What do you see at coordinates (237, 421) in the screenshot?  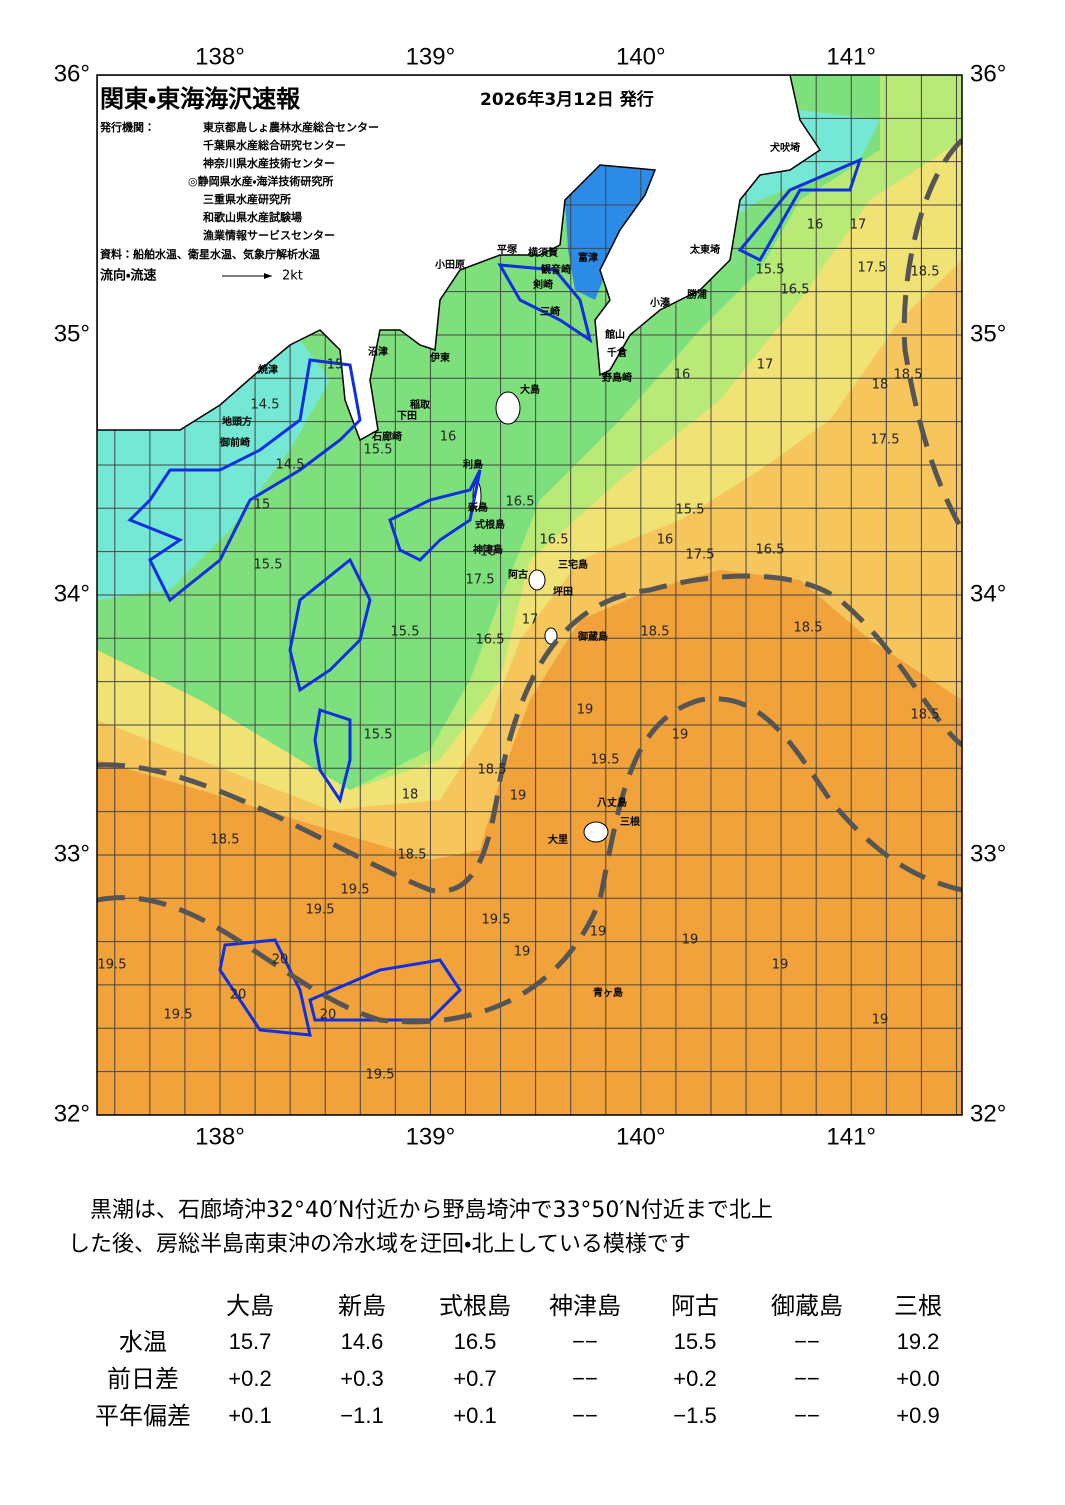 I see `place-name: 地頭方` at bounding box center [237, 421].